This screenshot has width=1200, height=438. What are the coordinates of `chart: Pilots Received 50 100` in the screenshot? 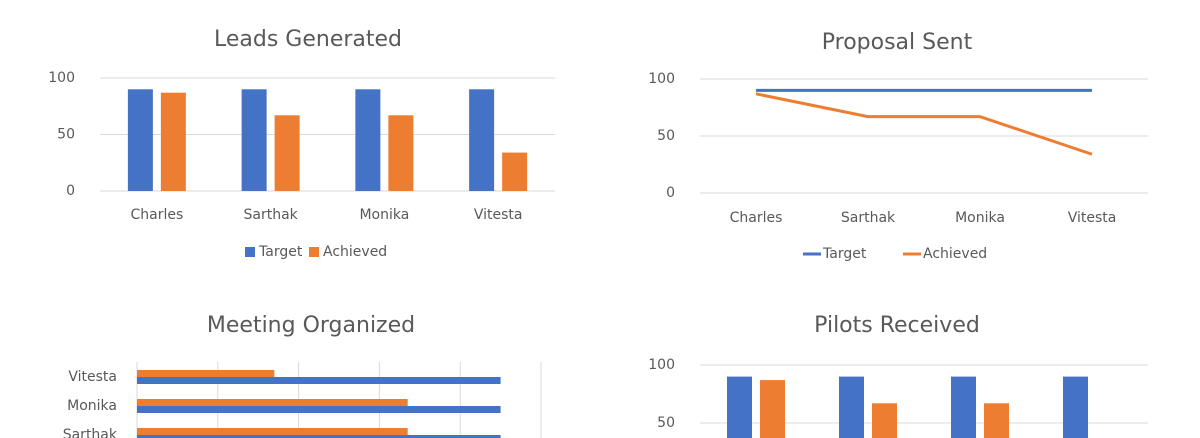 It's located at (898, 375).